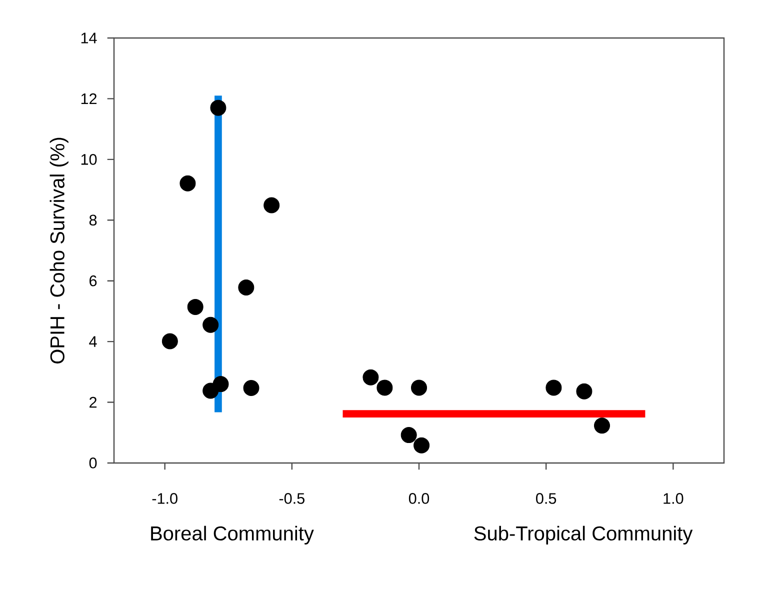 Image resolution: width=757 pixels, height=595 pixels. I want to click on y-tick-label: 10, so click(89, 159).